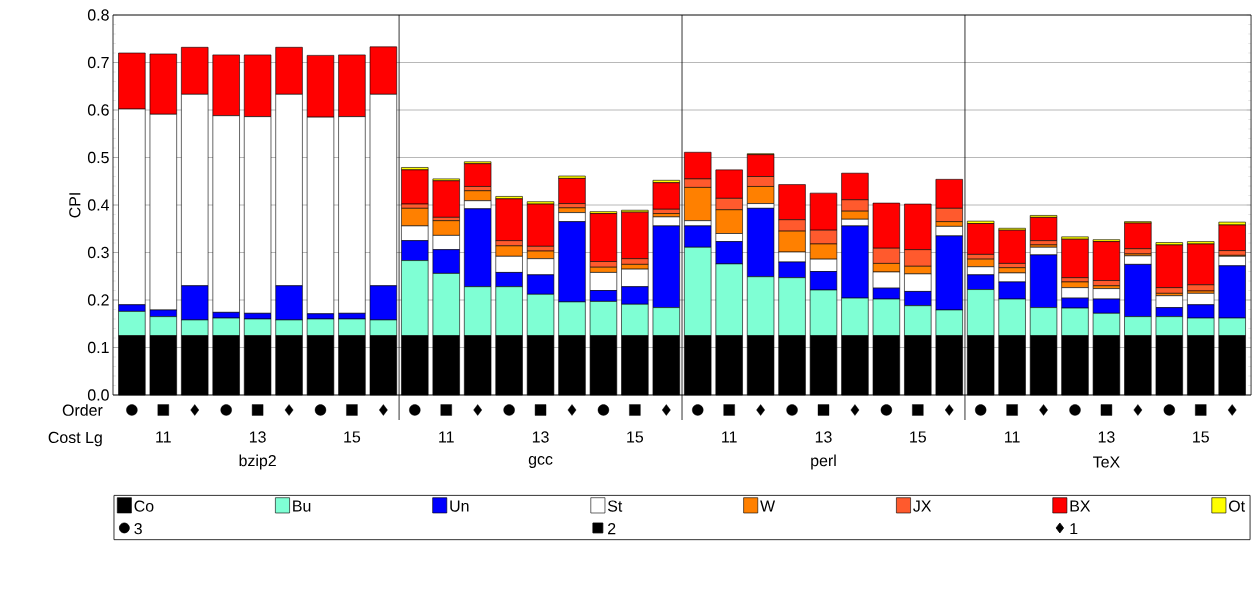 The height and width of the screenshot is (589, 1257). Describe the element at coordinates (98, 300) in the screenshot. I see `y-tick-label: 0.2` at that location.